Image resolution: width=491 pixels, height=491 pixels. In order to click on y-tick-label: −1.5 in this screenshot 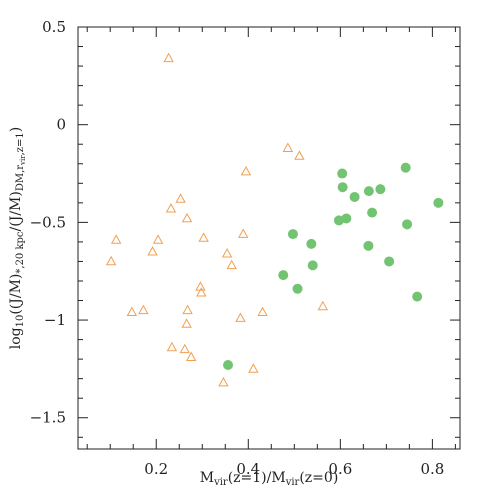, I will do `click(48, 418)`.